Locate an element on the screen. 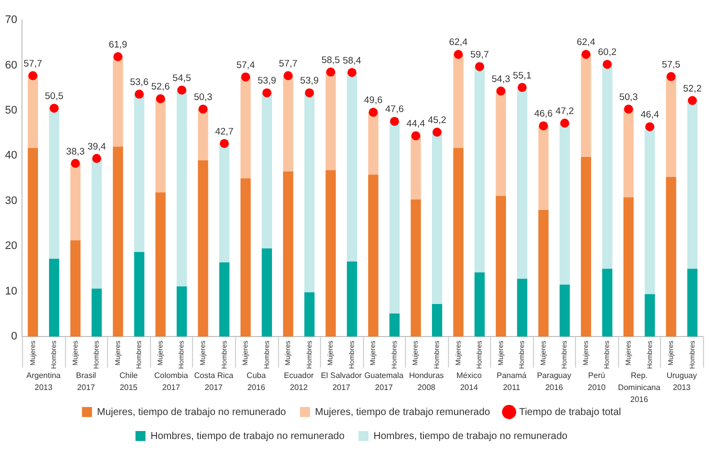 This screenshot has width=709, height=451. data-label: 50,5 is located at coordinates (54, 96).